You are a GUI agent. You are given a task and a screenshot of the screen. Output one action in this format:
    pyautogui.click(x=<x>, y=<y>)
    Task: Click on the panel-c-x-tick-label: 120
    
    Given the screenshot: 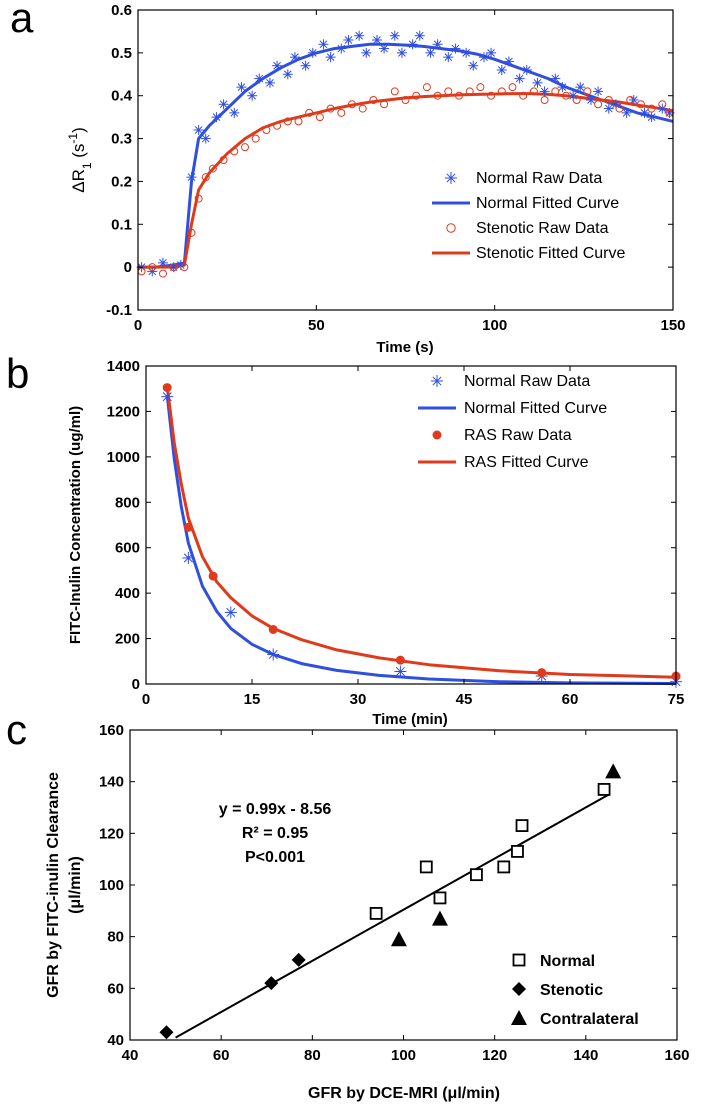 What is the action you would take?
    pyautogui.click(x=494, y=1055)
    